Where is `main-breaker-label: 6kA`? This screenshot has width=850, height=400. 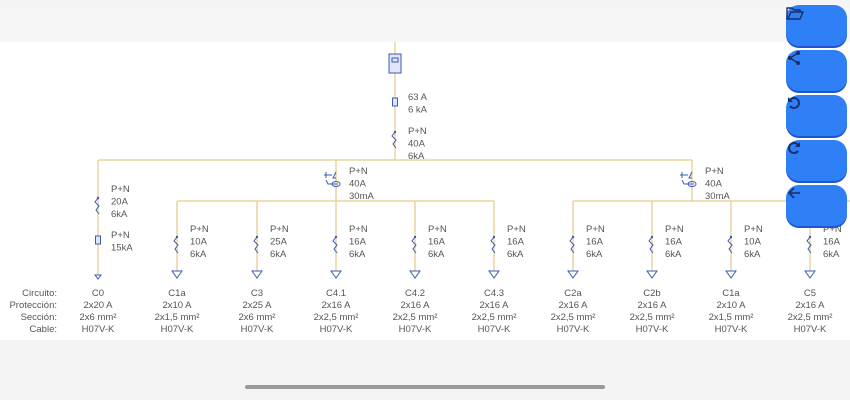 main-breaker-label: 6kA is located at coordinates (416, 156).